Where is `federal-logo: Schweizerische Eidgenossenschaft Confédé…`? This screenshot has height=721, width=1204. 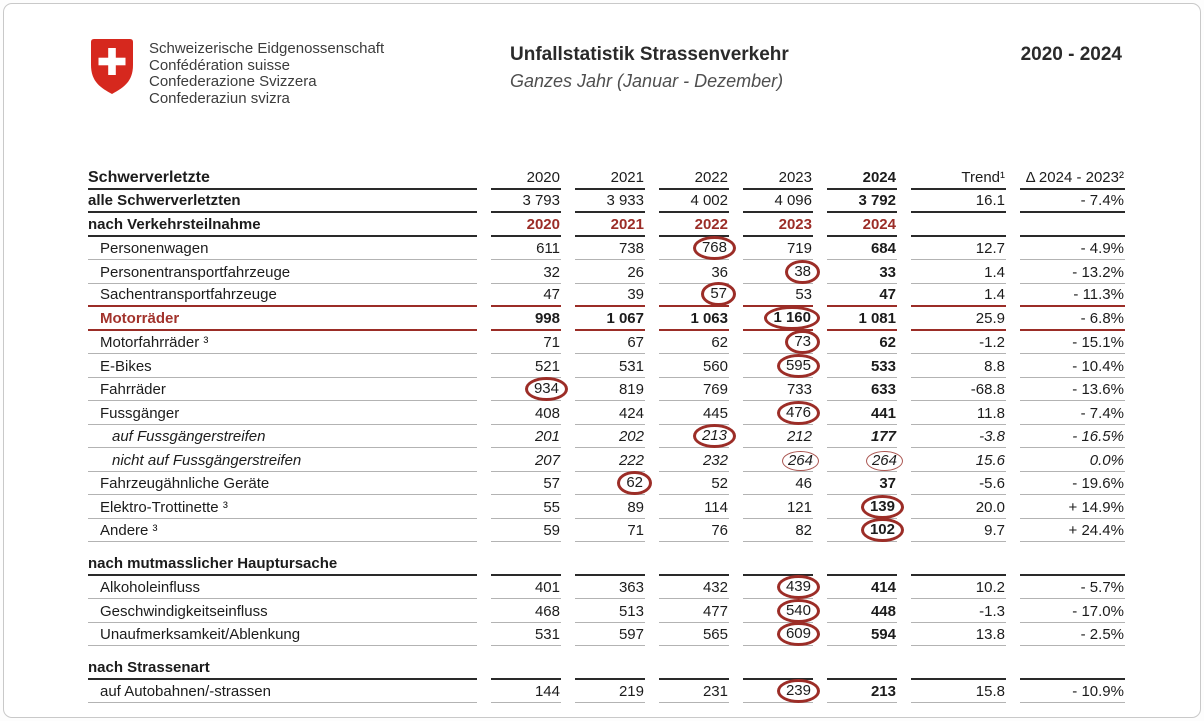 federal-logo: Schweizerische Eidgenossenschaft Confédé… is located at coordinates (237, 72).